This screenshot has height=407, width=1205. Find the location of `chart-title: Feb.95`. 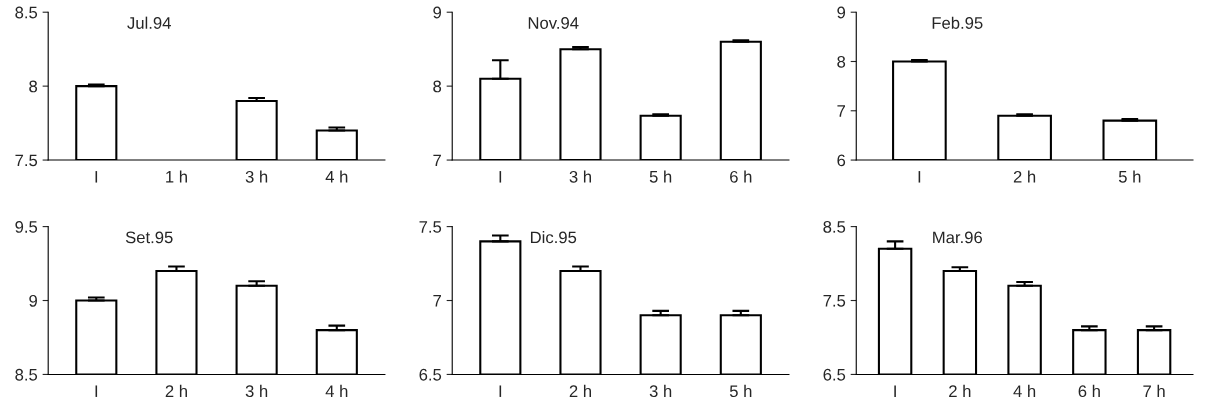

chart-title: Feb.95 is located at coordinates (957, 22).